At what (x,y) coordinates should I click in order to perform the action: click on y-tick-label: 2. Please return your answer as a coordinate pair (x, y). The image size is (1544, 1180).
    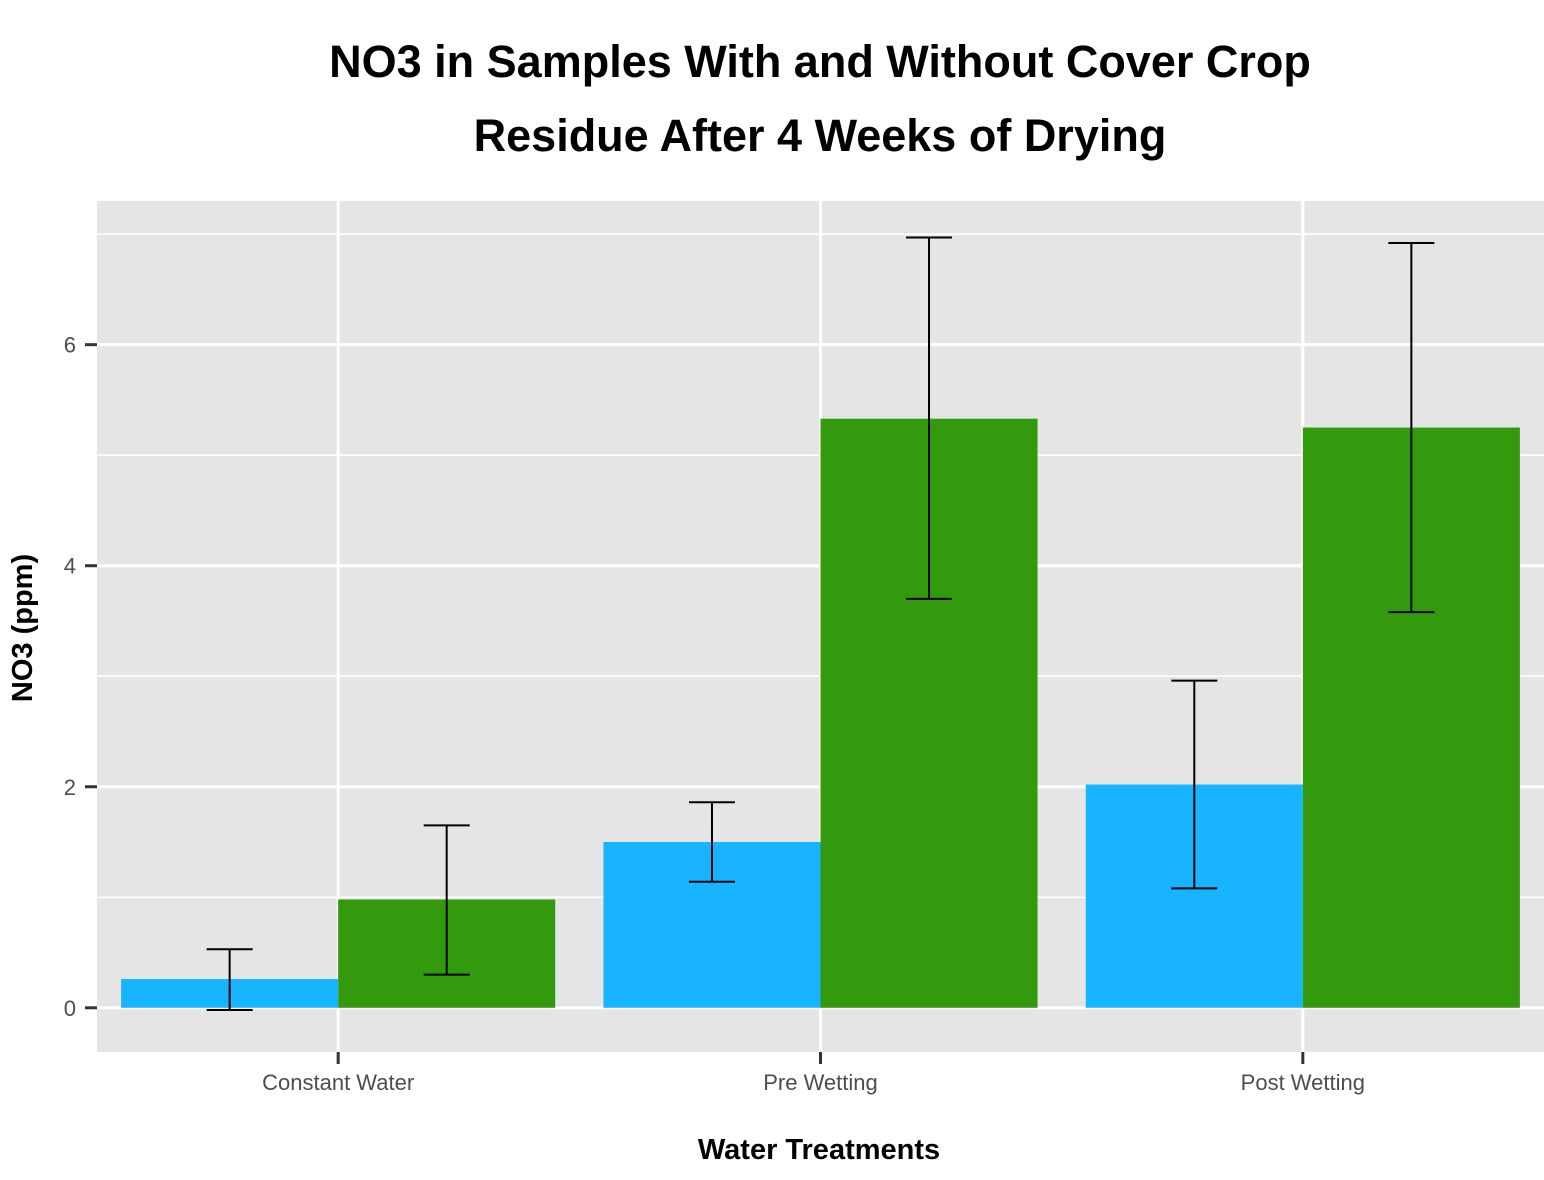
    Looking at the image, I should click on (70, 787).